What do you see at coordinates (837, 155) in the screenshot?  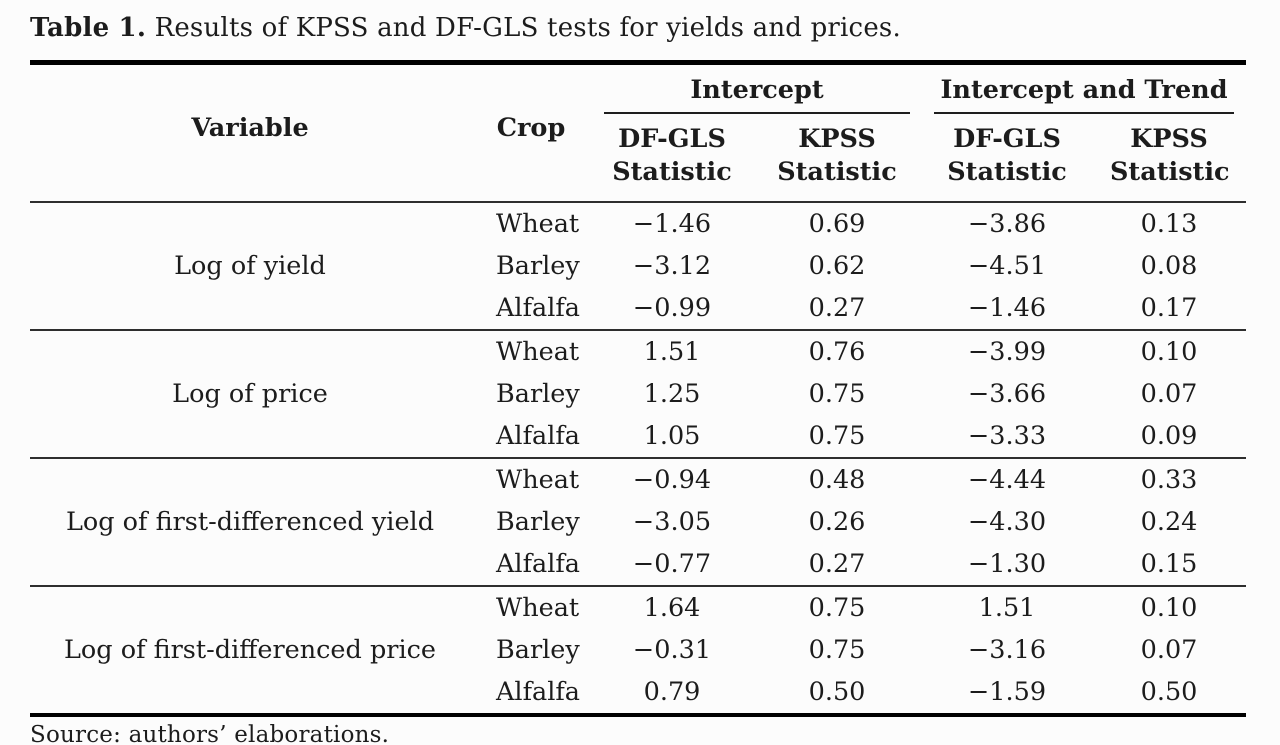 I see `header-kpss-statistic-intercept: KPSS Statistic` at bounding box center [837, 155].